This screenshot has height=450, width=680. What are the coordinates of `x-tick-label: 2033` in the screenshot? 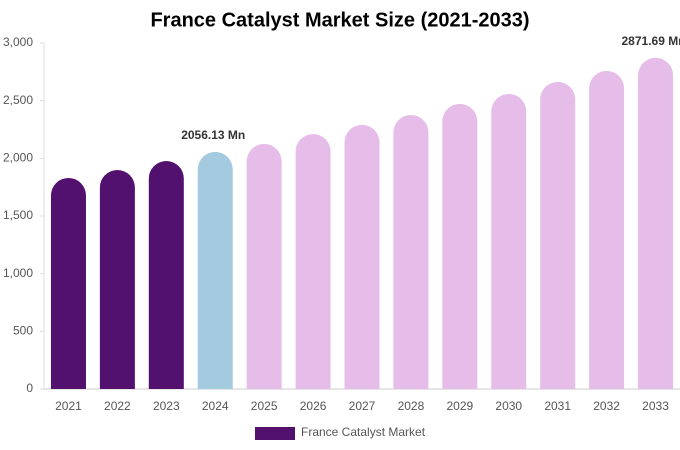 It's located at (655, 406).